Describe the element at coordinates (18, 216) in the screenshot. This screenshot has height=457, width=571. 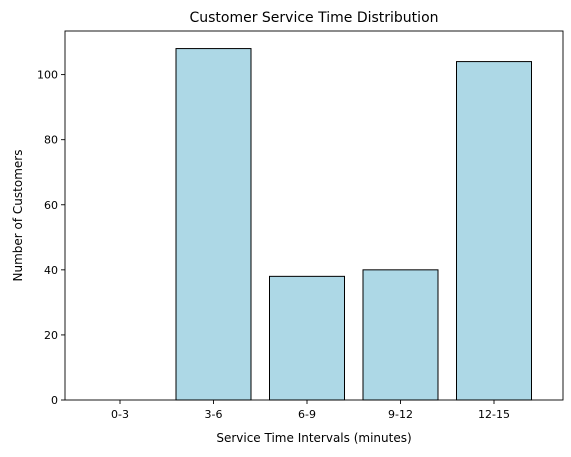
I see `y-axis-label: Number of Customers` at that location.